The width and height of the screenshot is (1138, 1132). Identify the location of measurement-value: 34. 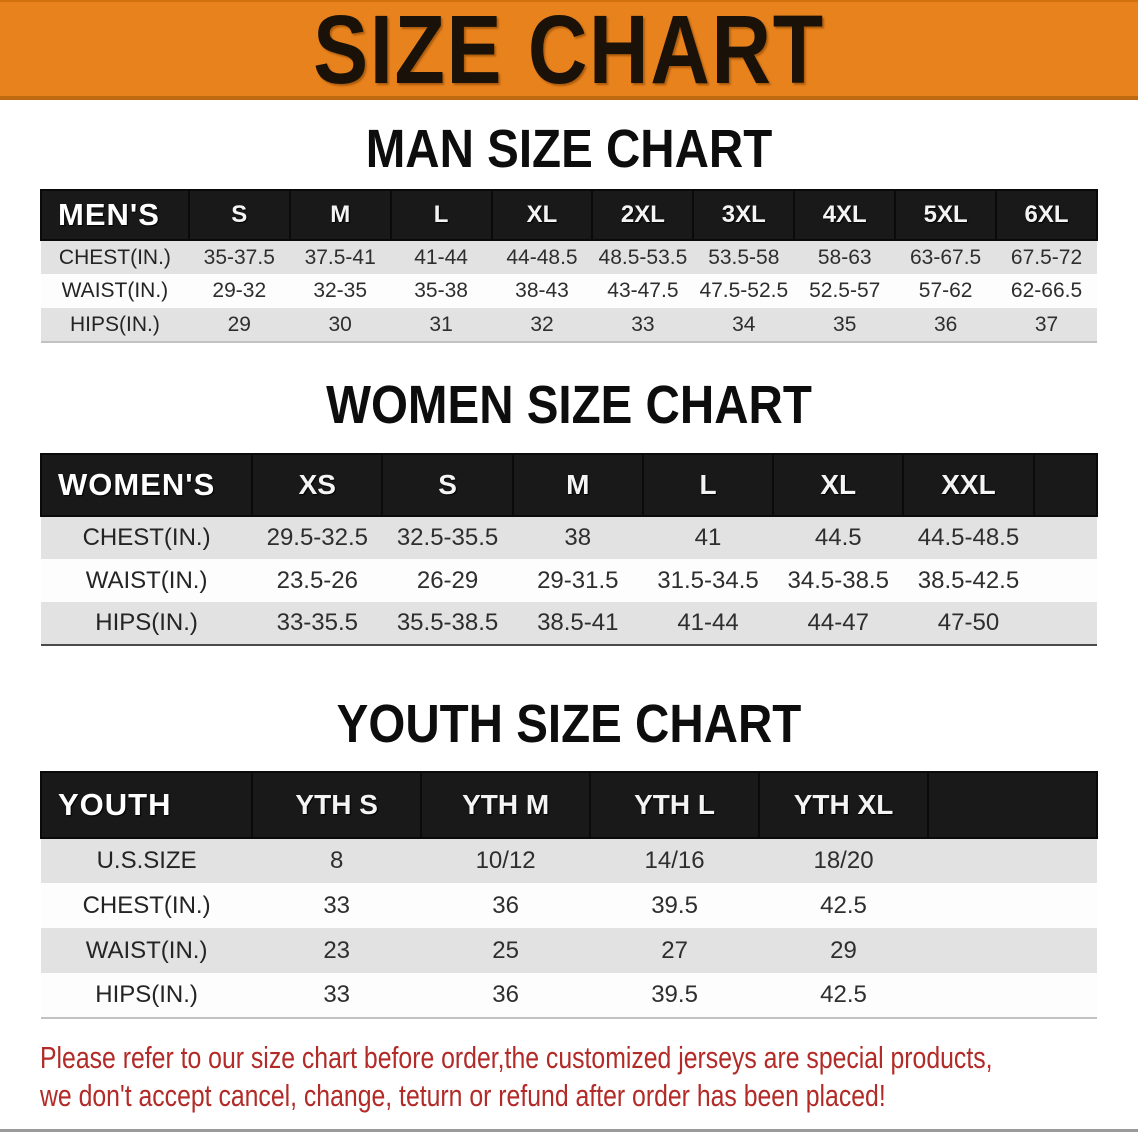
(744, 325).